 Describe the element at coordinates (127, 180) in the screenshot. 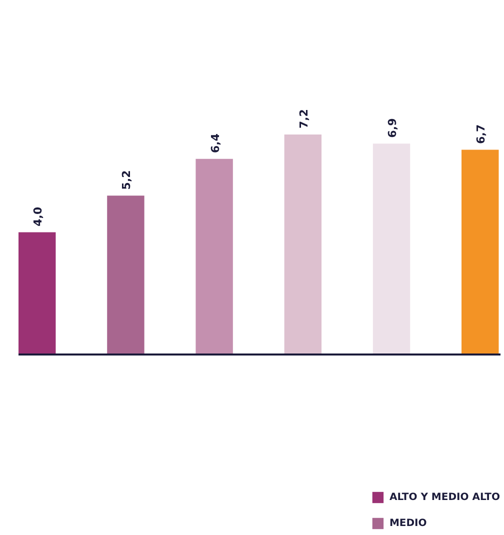

I see `data-label: 5,2` at that location.